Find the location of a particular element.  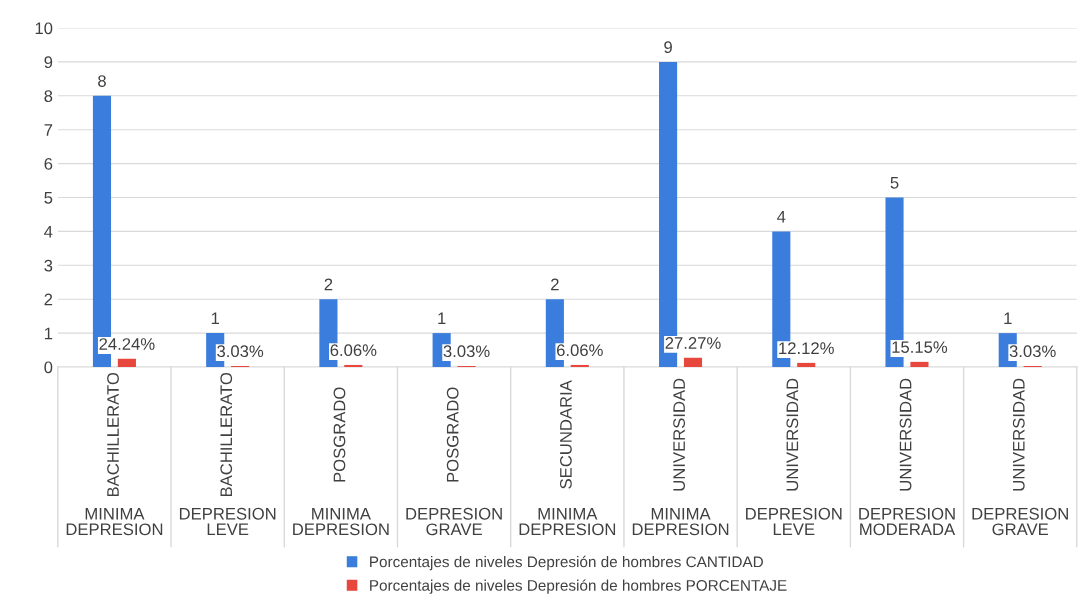

x-tick-label: UNIVERSIDAD DEPRESION LEVE is located at coordinates (794, 457).